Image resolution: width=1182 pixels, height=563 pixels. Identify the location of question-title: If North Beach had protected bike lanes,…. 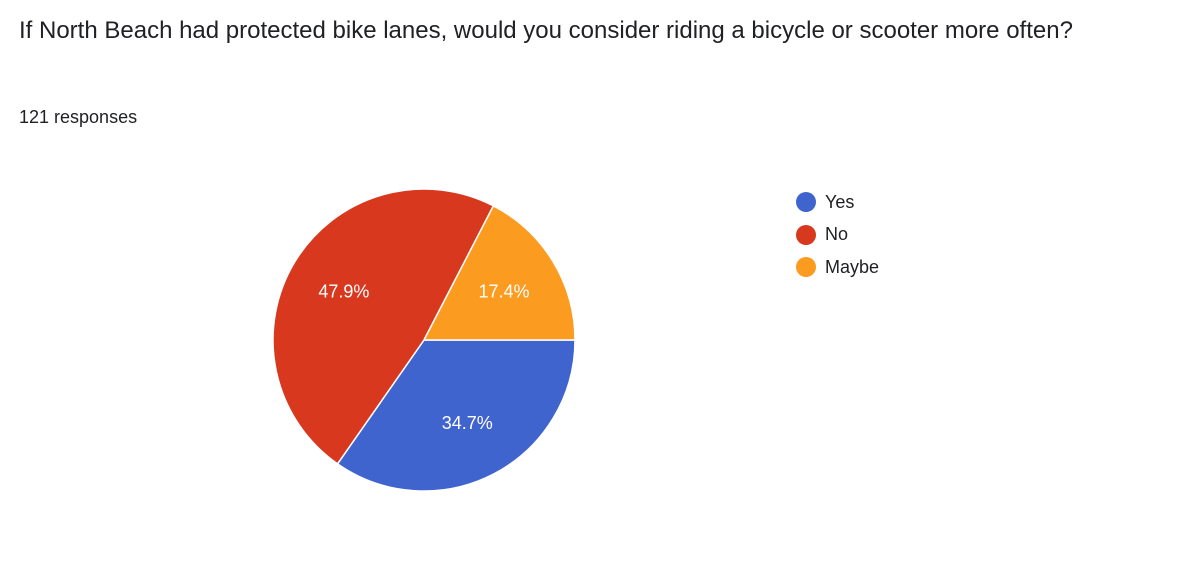
(546, 30).